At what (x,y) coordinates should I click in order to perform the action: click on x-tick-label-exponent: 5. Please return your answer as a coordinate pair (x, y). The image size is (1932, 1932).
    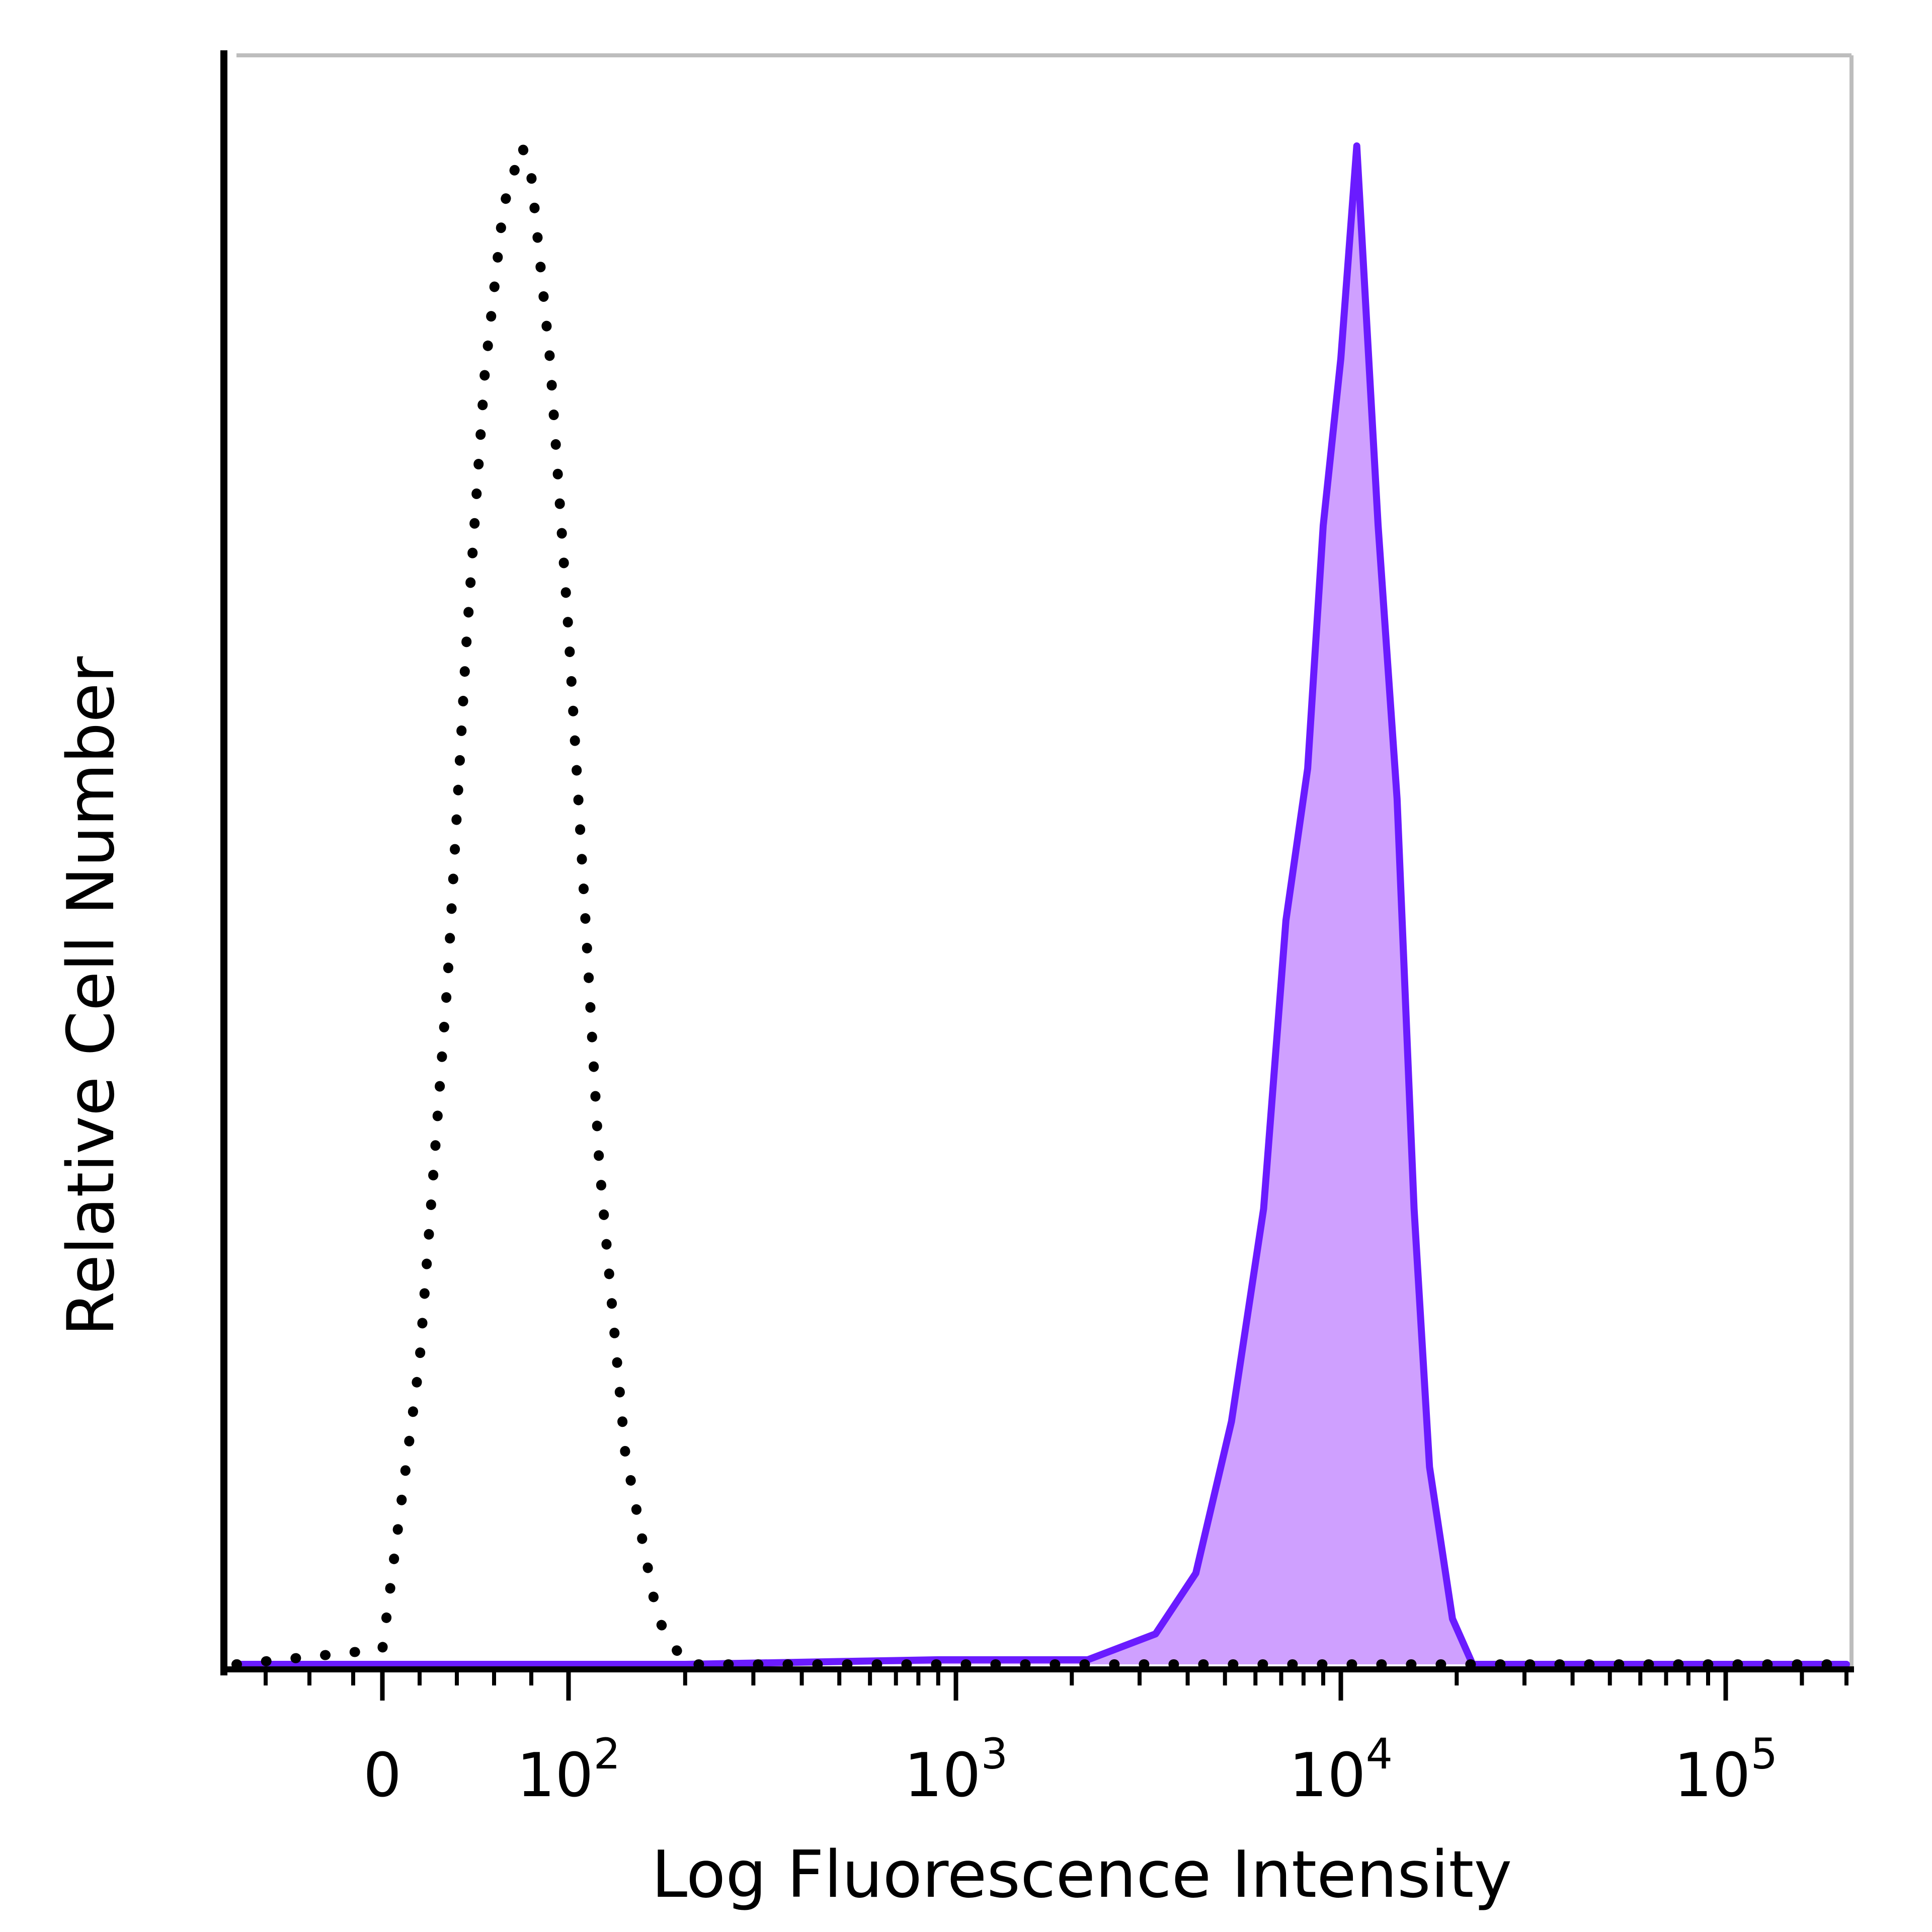
    Looking at the image, I should click on (1765, 1754).